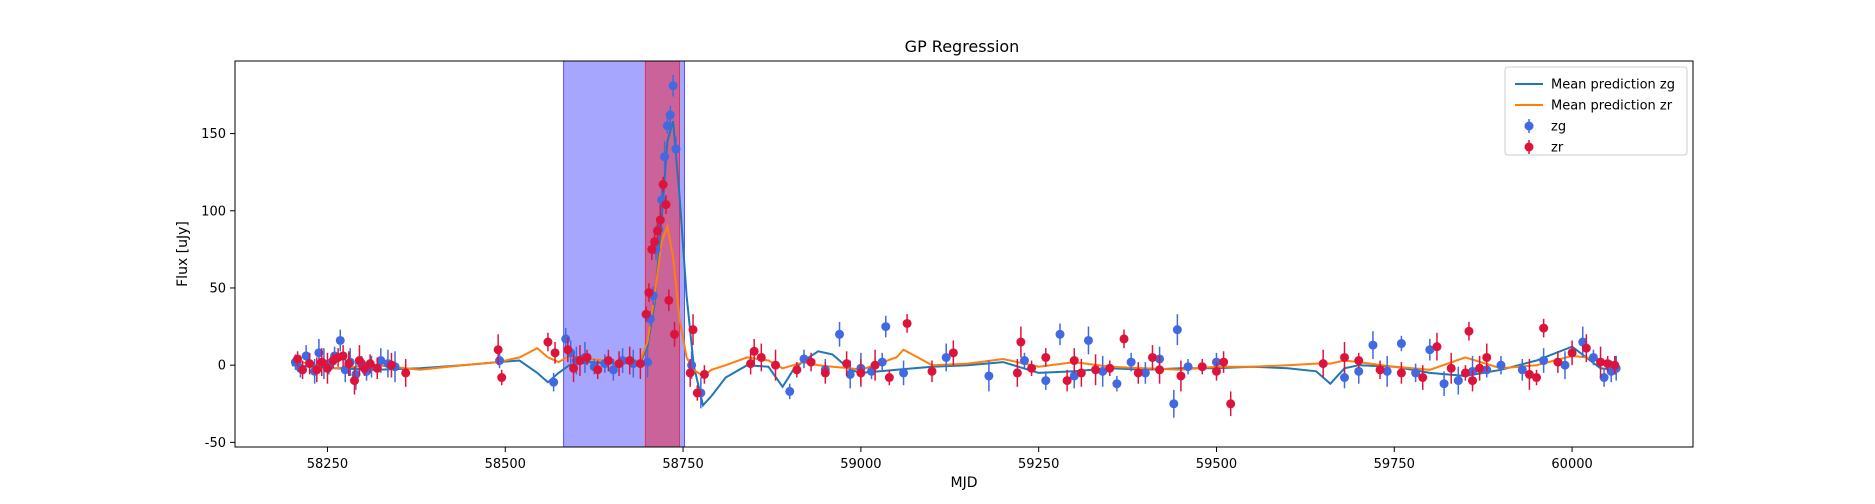  I want to click on y-tick-label: 100, so click(213, 211).